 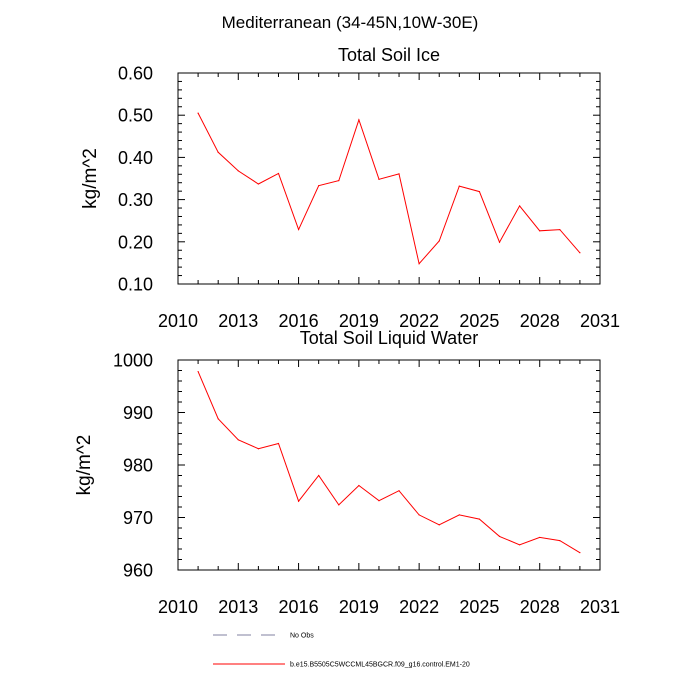 I want to click on y-tick-label: 0.40, so click(x=135, y=158).